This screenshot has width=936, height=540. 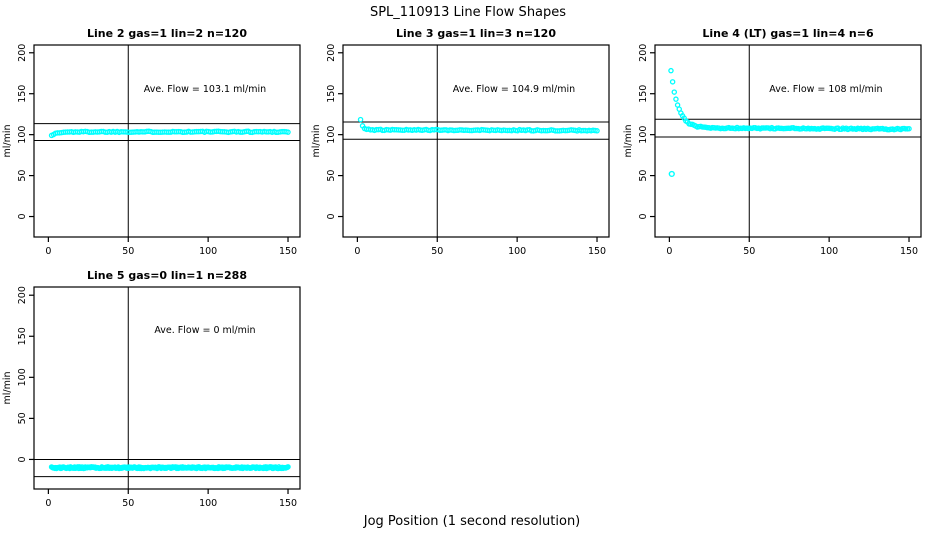 I want to click on panel-title: Line 3 gas=1 lin=3 n=120, so click(x=476, y=33).